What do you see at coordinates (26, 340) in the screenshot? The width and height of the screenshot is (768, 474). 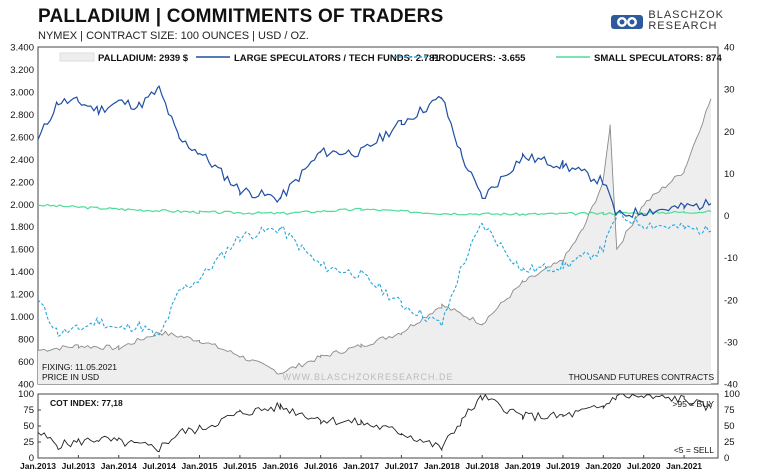 I see `y-left-tick-label: 800` at bounding box center [26, 340].